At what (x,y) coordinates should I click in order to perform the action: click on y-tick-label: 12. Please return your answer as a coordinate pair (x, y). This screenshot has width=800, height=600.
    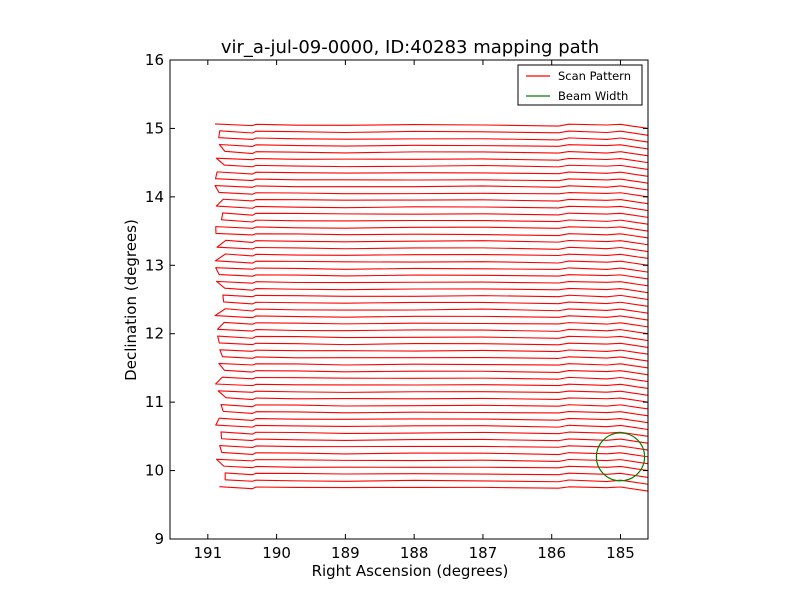
    Looking at the image, I should click on (154, 334).